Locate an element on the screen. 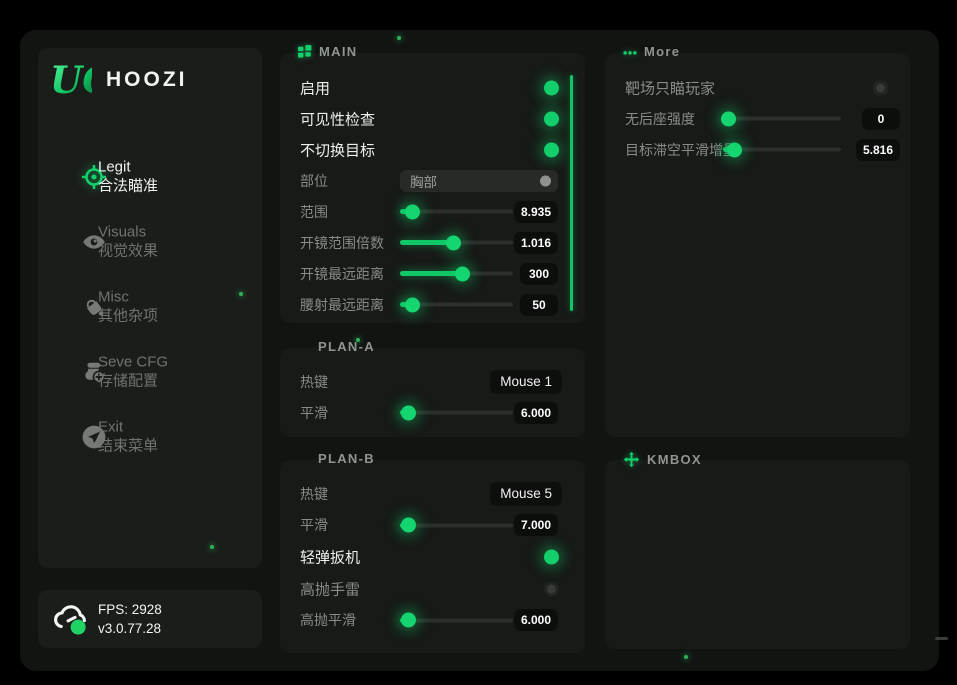 The width and height of the screenshot is (957, 685). range-label: 范围 is located at coordinates (314, 211).